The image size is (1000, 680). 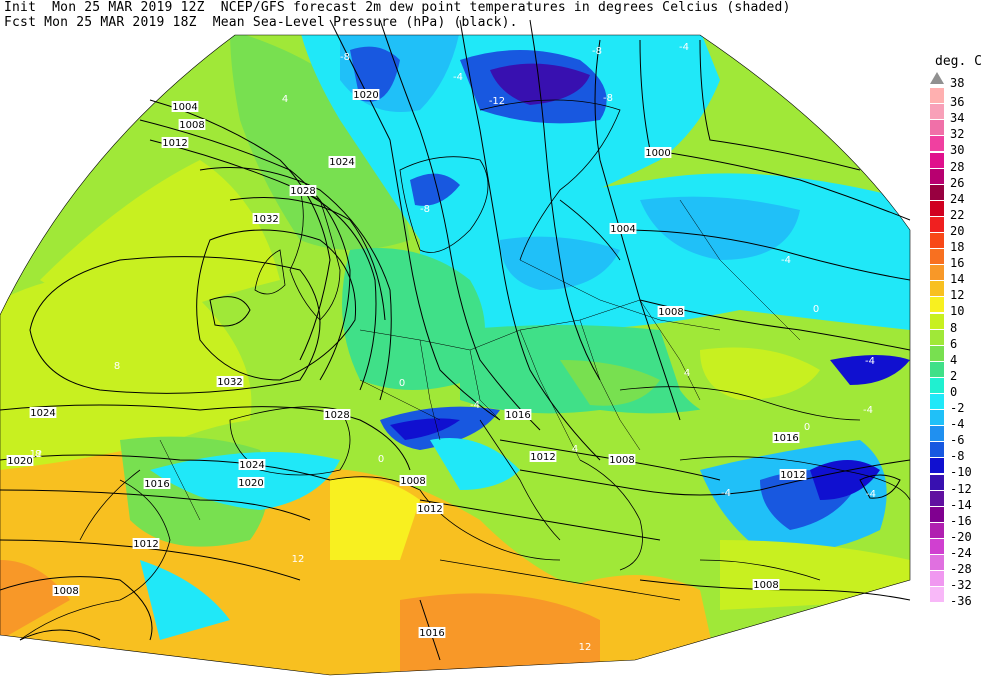 I want to click on legend-label: 22, so click(x=957, y=214).